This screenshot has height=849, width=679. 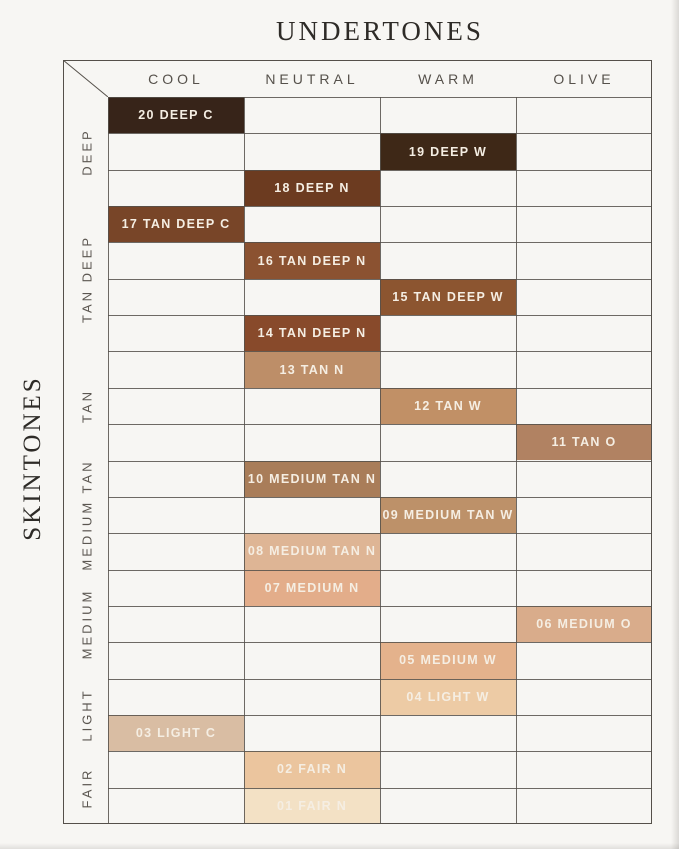 I want to click on shade-cell-label: 05 MEDIUM W, so click(x=448, y=660).